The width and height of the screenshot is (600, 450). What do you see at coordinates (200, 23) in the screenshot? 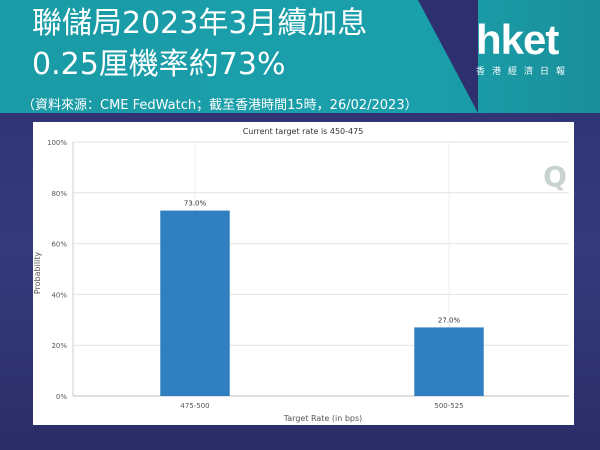
I see `page-title-line1: 聯儲局2023年3月續加息` at bounding box center [200, 23].